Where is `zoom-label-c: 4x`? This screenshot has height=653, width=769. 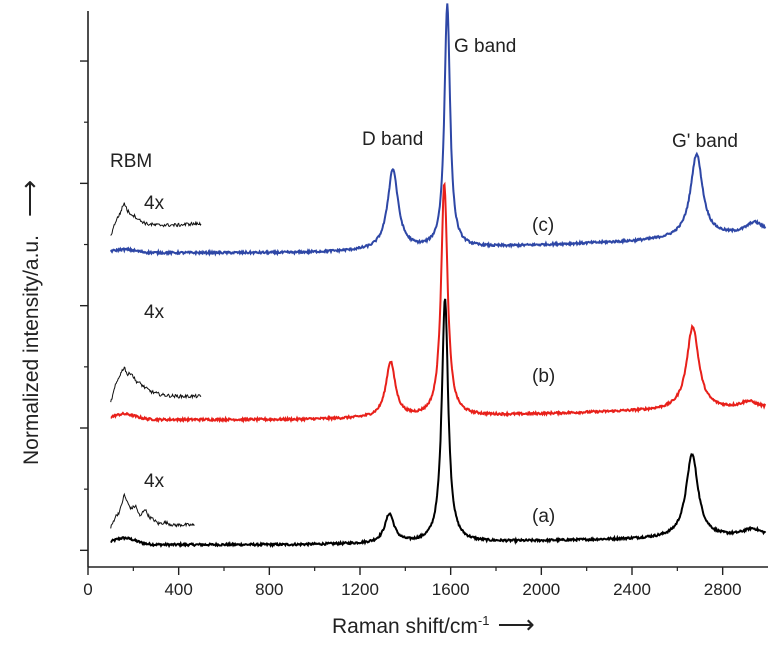 zoom-label-c: 4x is located at coordinates (154, 203).